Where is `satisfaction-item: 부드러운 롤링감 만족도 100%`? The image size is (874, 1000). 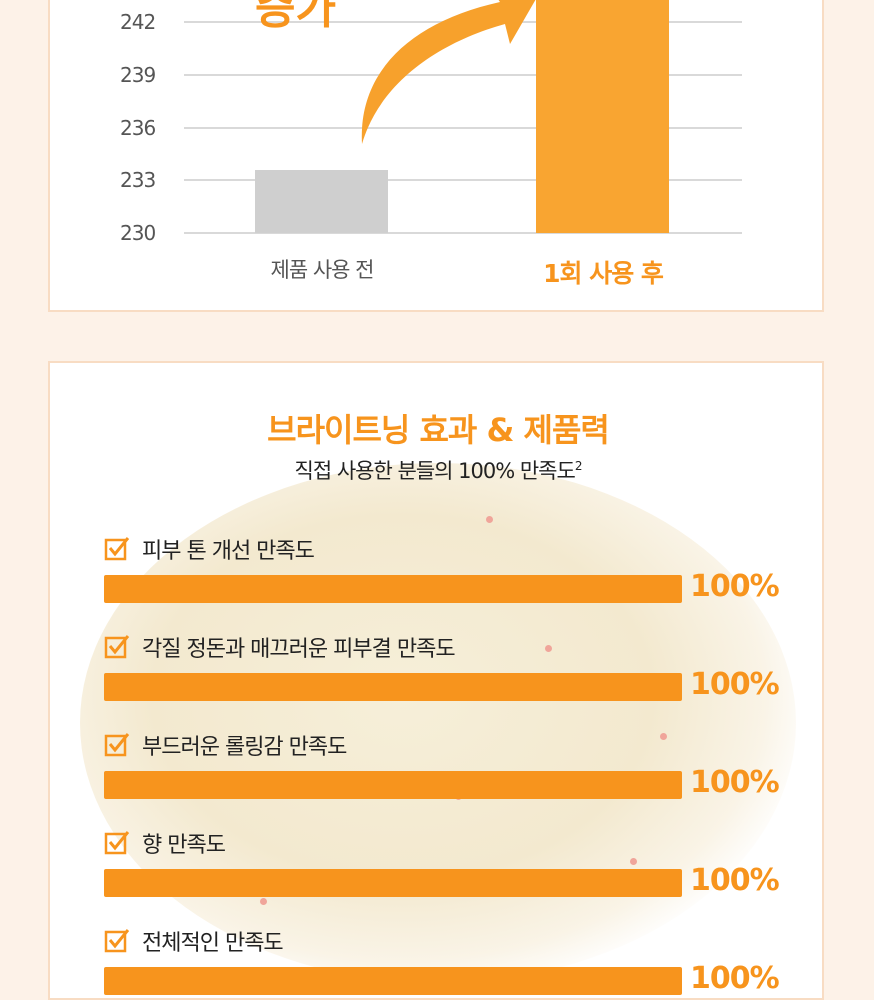 satisfaction-item: 부드러운 롤링감 만족도 100% is located at coordinates (444, 766).